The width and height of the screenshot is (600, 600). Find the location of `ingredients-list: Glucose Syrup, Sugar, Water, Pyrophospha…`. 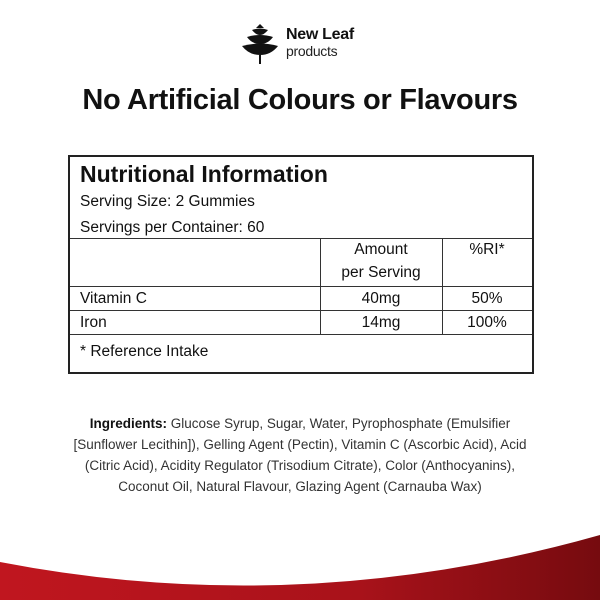

ingredients-list: Glucose Syrup, Sugar, Water, Pyrophospha… is located at coordinates (300, 455).